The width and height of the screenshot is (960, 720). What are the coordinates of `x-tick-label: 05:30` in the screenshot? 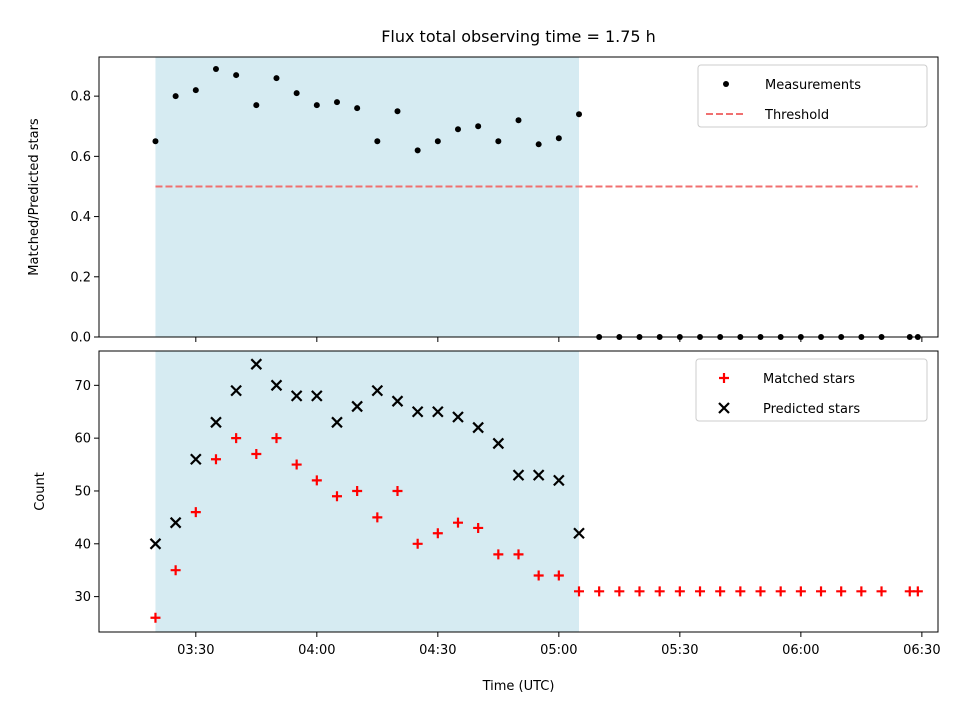 It's located at (679, 650).